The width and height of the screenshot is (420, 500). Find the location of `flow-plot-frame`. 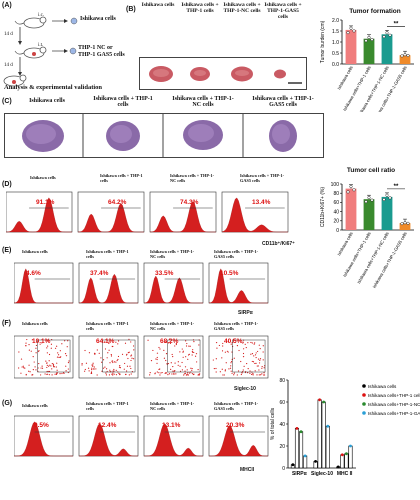

flow-plot-frame is located at coordinates (238, 357).